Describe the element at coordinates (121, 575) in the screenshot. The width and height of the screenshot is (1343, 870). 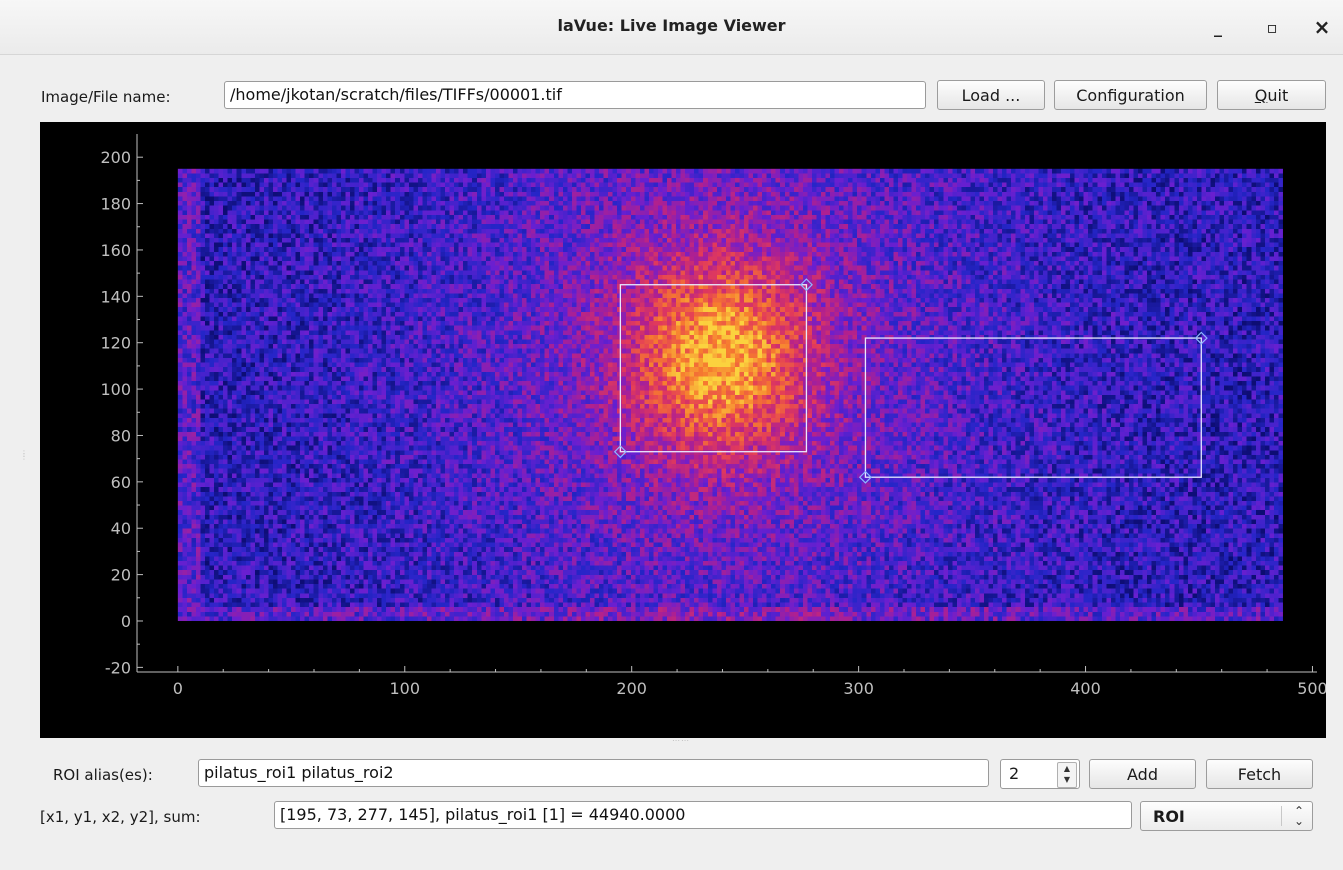
I see `y-tick-label: 20` at that location.